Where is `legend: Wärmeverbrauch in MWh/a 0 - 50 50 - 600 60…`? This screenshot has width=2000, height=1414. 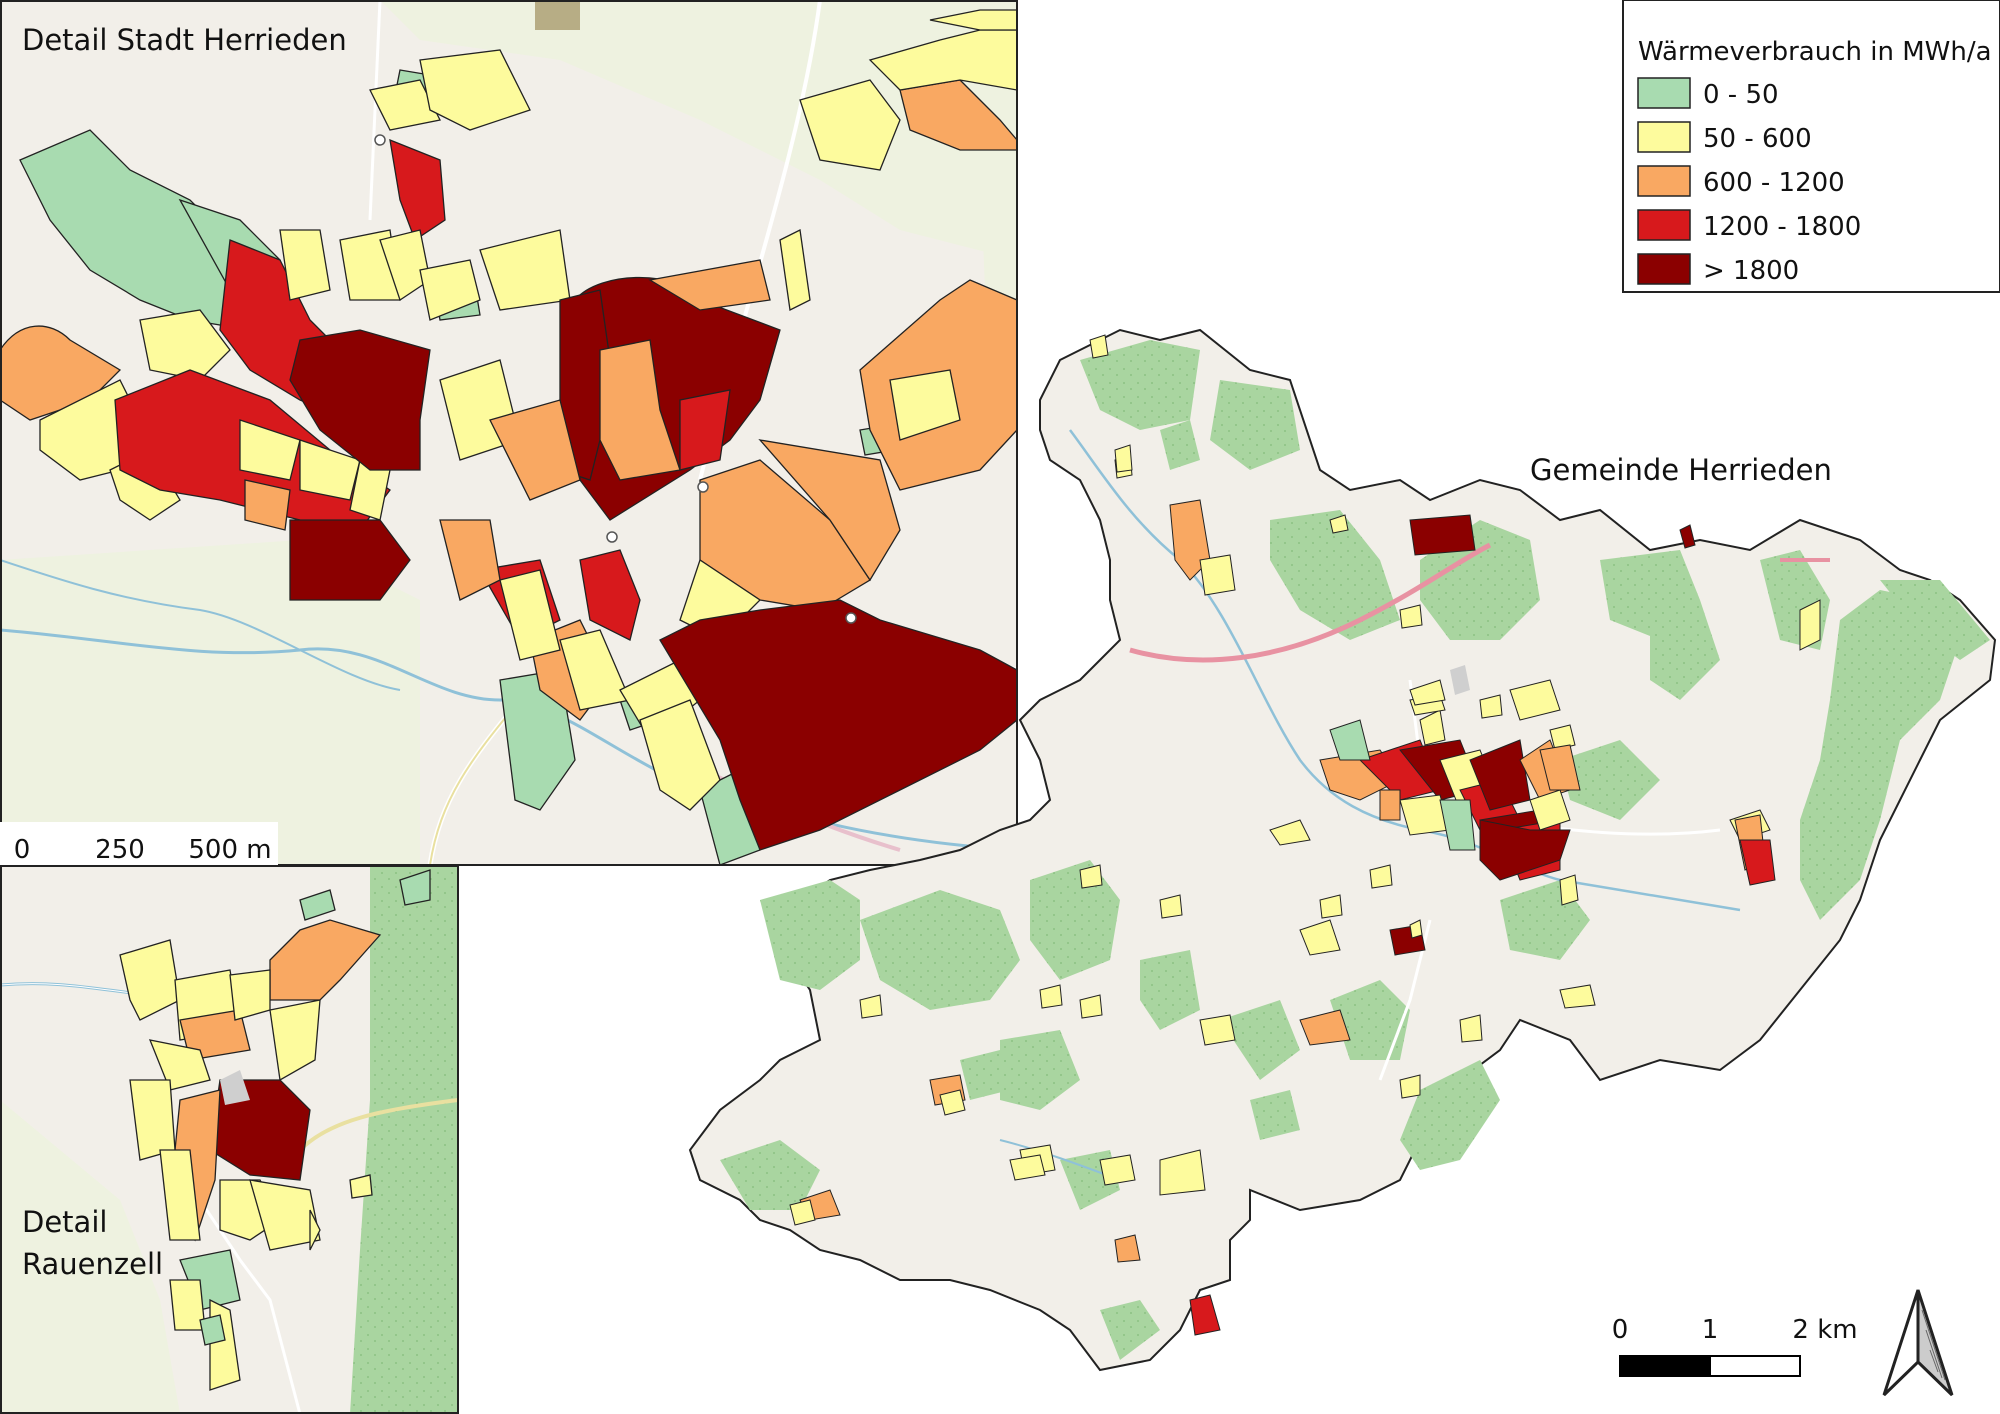
legend: Wärmeverbrauch in MWh/a 0 - 50 50 - 600 60… is located at coordinates (1811, 146).